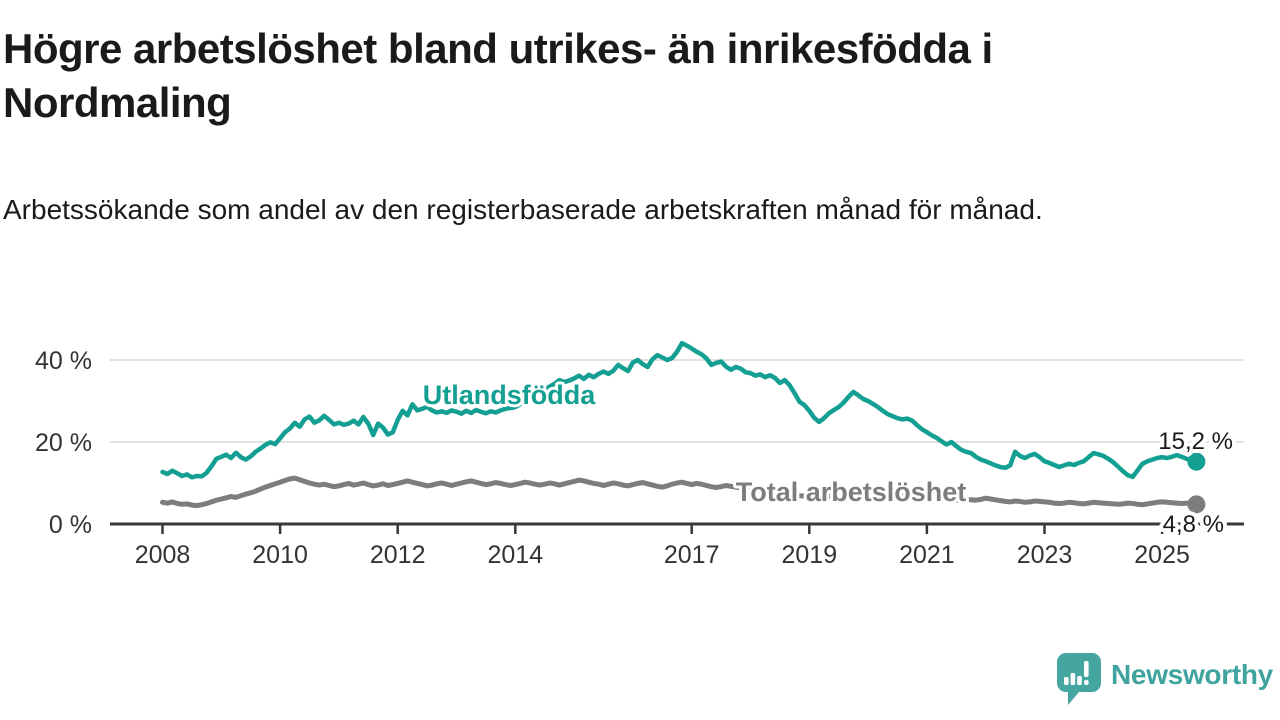  Describe the element at coordinates (692, 555) in the screenshot. I see `x-tick-label-2017: 2017` at that location.